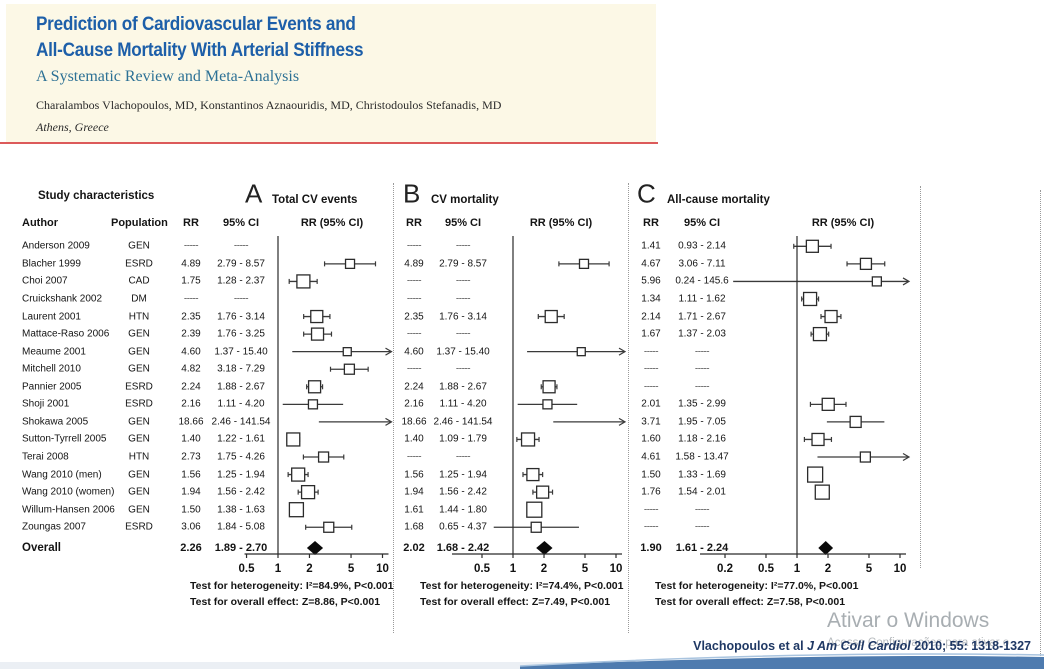 This screenshot has width=1044, height=669. I want to click on windows-activation-watermark-sub: Acesse Configurações para ativar o, so click(918, 643).